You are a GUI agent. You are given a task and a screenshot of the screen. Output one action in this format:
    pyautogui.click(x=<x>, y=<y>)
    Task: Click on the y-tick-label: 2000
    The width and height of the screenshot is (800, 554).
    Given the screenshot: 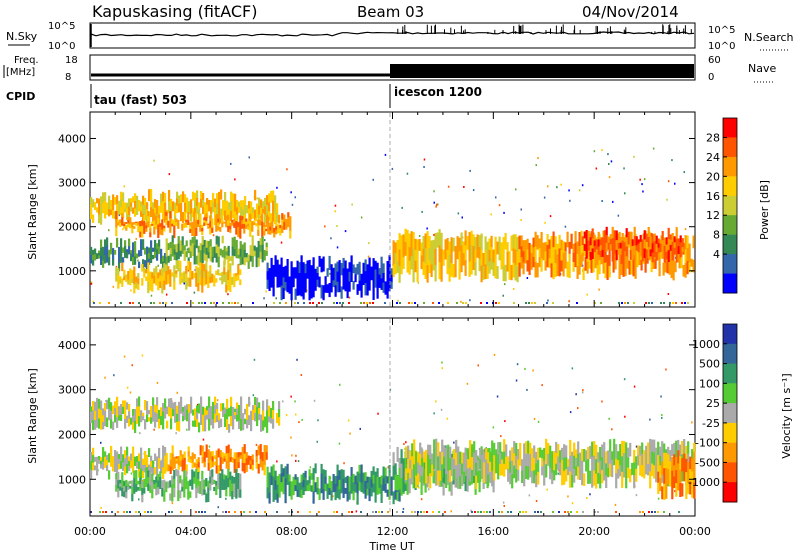 What is the action you would take?
    pyautogui.click(x=72, y=227)
    